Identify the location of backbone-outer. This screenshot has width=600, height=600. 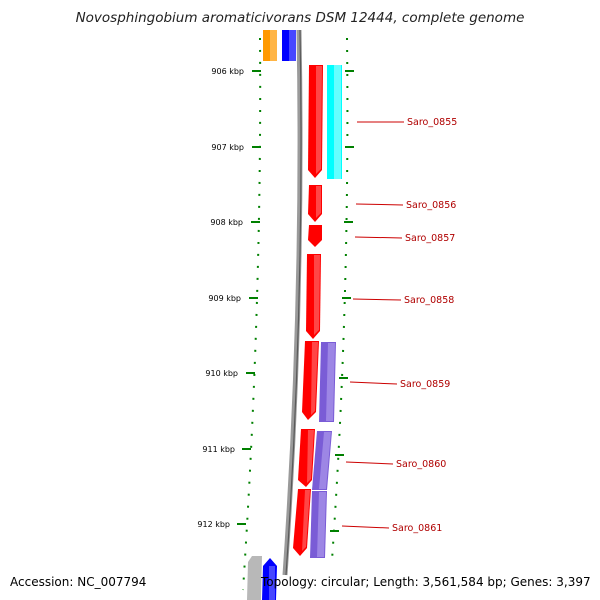
(292, 302).